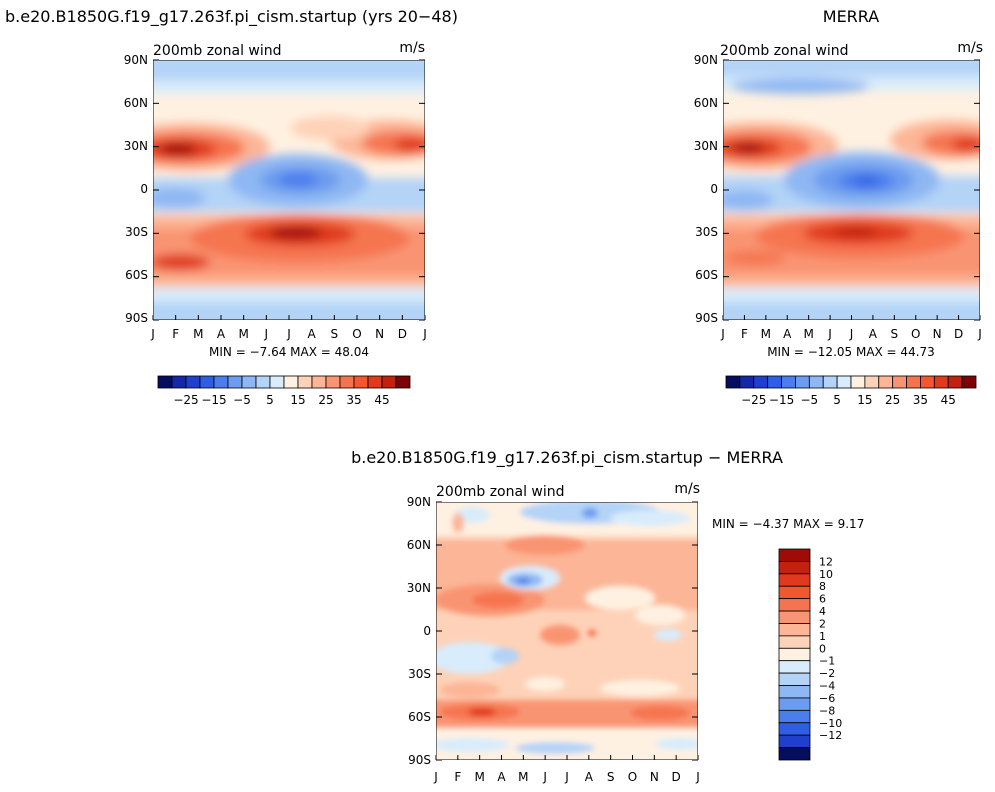 The height and width of the screenshot is (792, 995). I want to click on panel-diff-field, so click(567, 631).